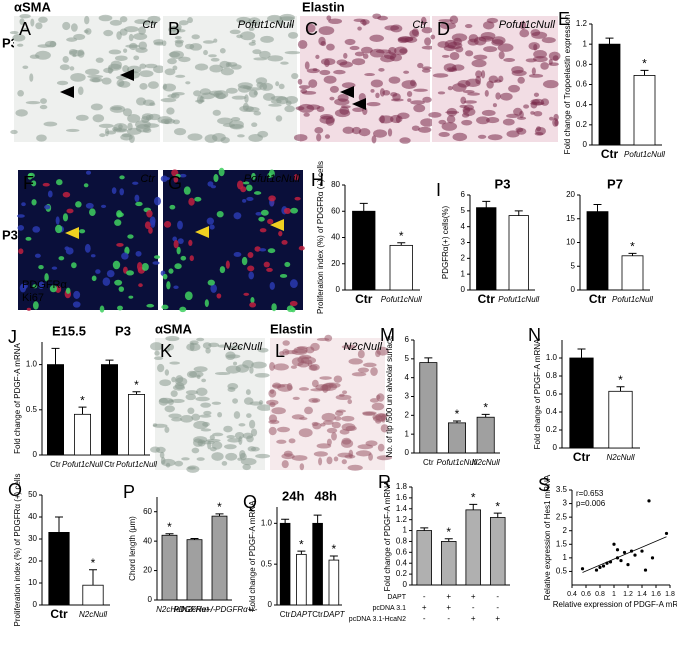  I want to click on legend-label: Ki67, so click(33, 298).